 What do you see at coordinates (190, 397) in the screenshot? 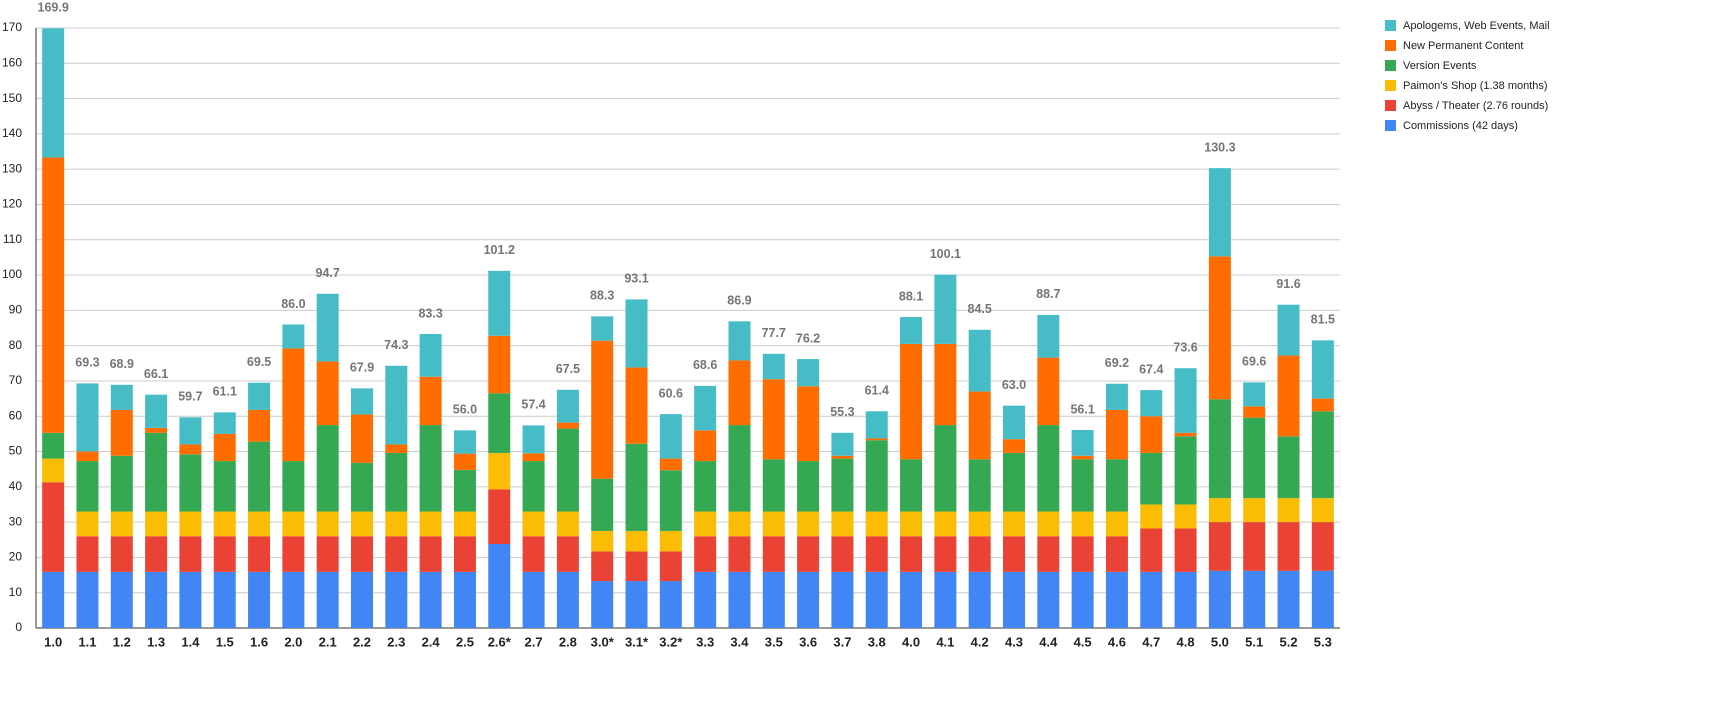
I see `total-label: 59.7` at bounding box center [190, 397].